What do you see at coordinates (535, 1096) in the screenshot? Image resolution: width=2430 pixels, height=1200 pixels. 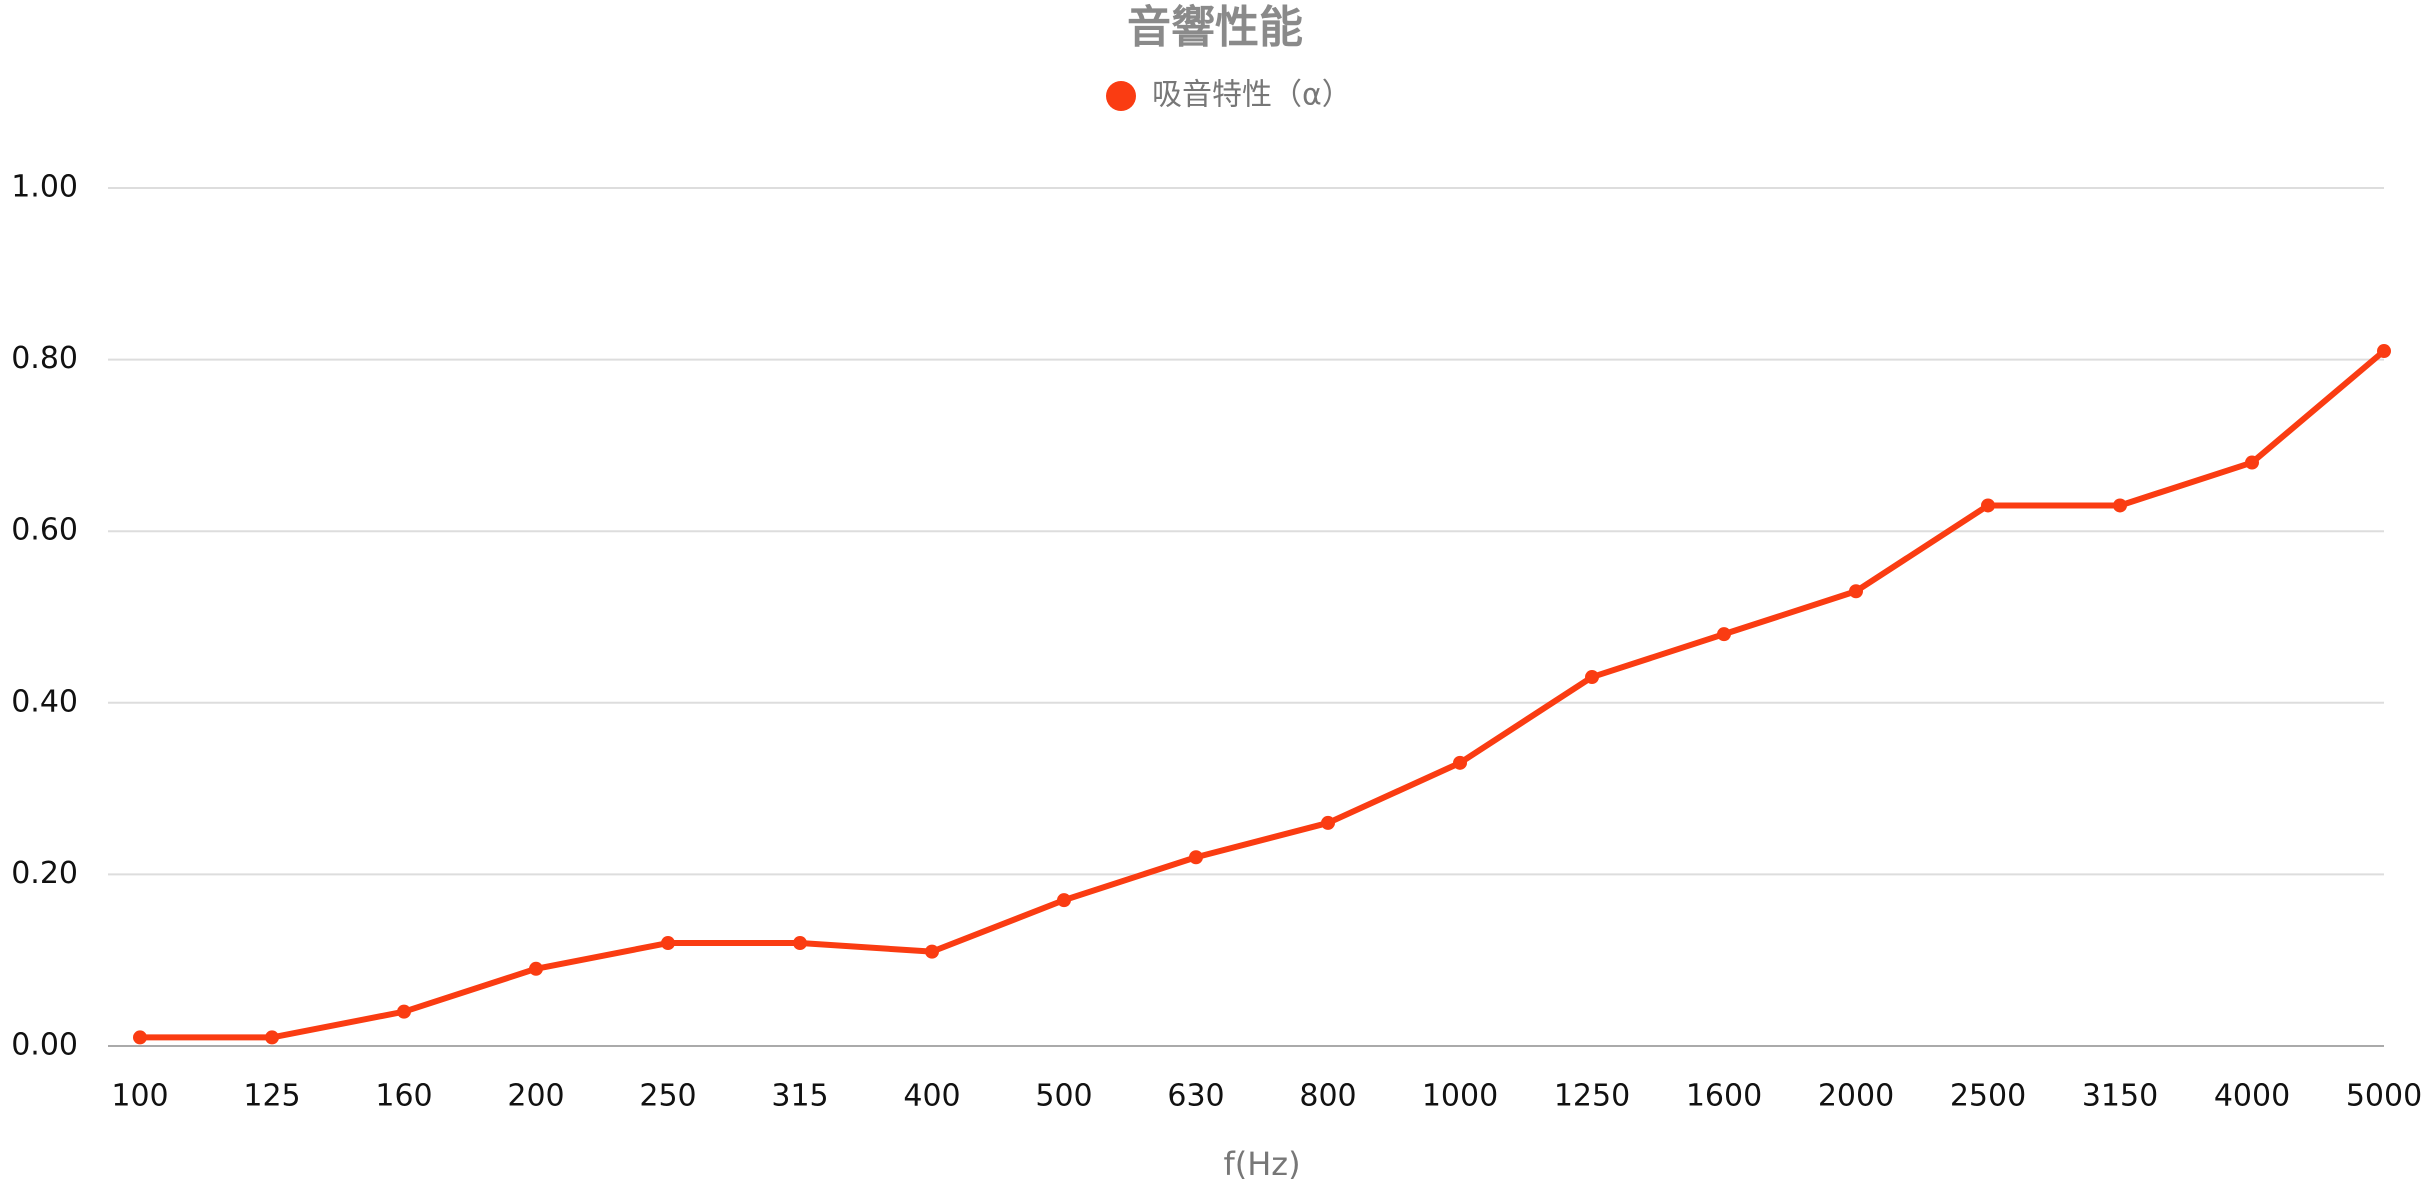 I see `x-tick-label: 200` at bounding box center [535, 1096].